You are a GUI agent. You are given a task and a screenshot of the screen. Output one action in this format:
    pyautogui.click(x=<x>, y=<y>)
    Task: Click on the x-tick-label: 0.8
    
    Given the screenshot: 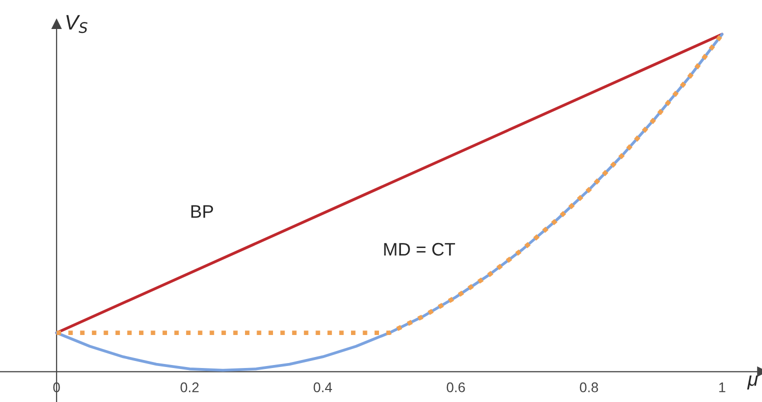 What is the action you would take?
    pyautogui.click(x=589, y=387)
    